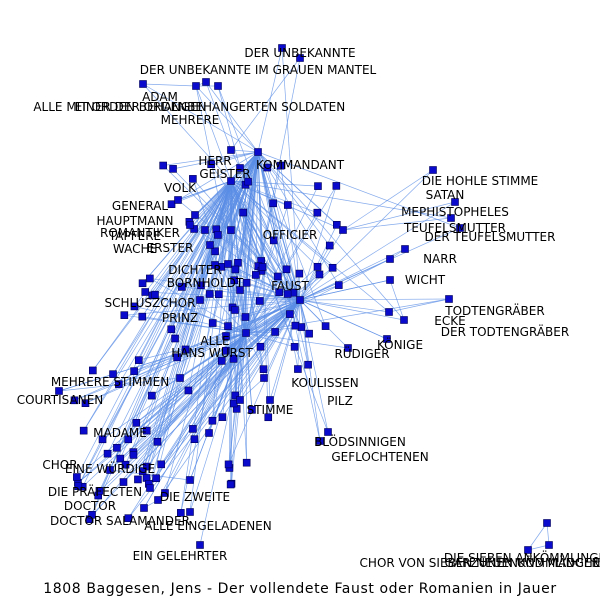 This screenshot has height=600, width=600. I want to click on node-label: DER UNBEKANNTE, so click(299, 53).